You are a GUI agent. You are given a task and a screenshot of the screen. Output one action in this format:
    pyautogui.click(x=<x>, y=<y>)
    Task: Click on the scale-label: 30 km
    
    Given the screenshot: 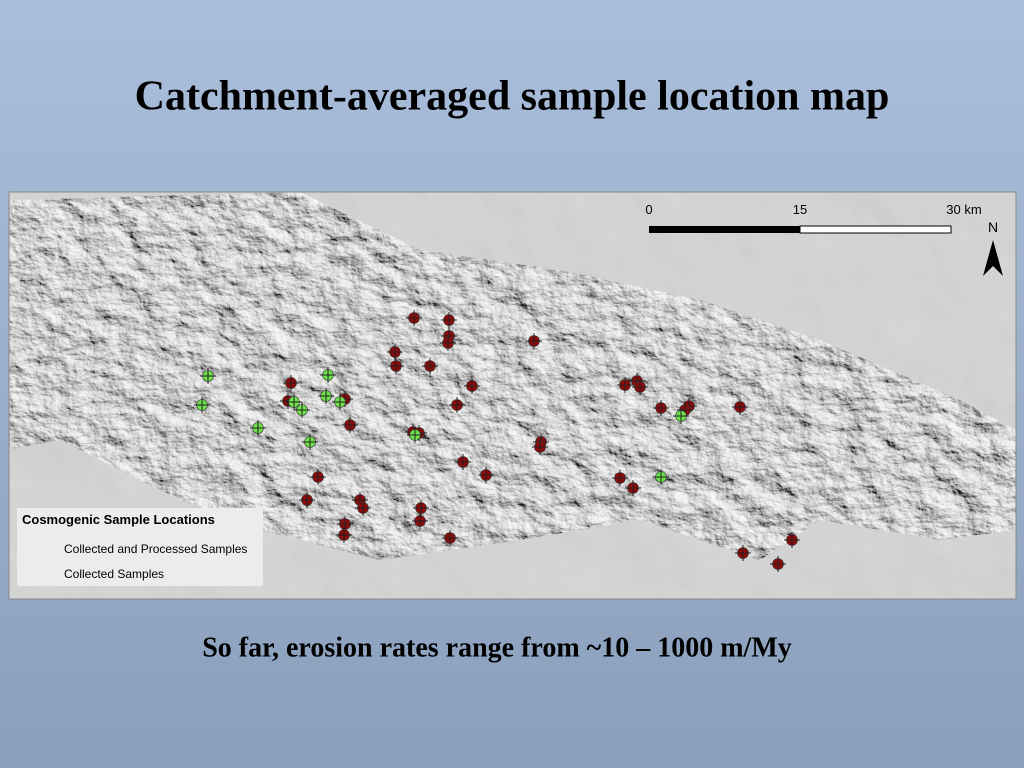 What is the action you would take?
    pyautogui.click(x=963, y=209)
    